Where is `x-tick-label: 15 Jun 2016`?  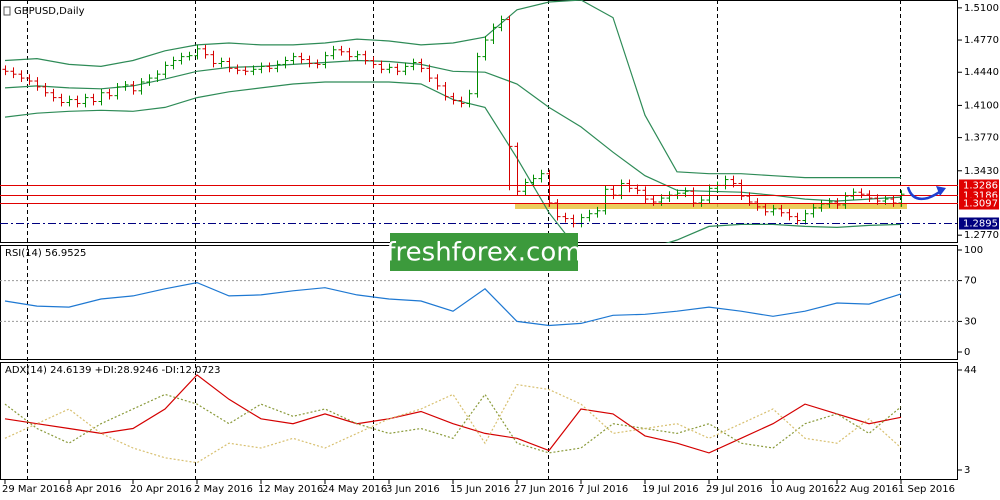
x-tick-label: 15 Jun 2016 is located at coordinates (480, 489).